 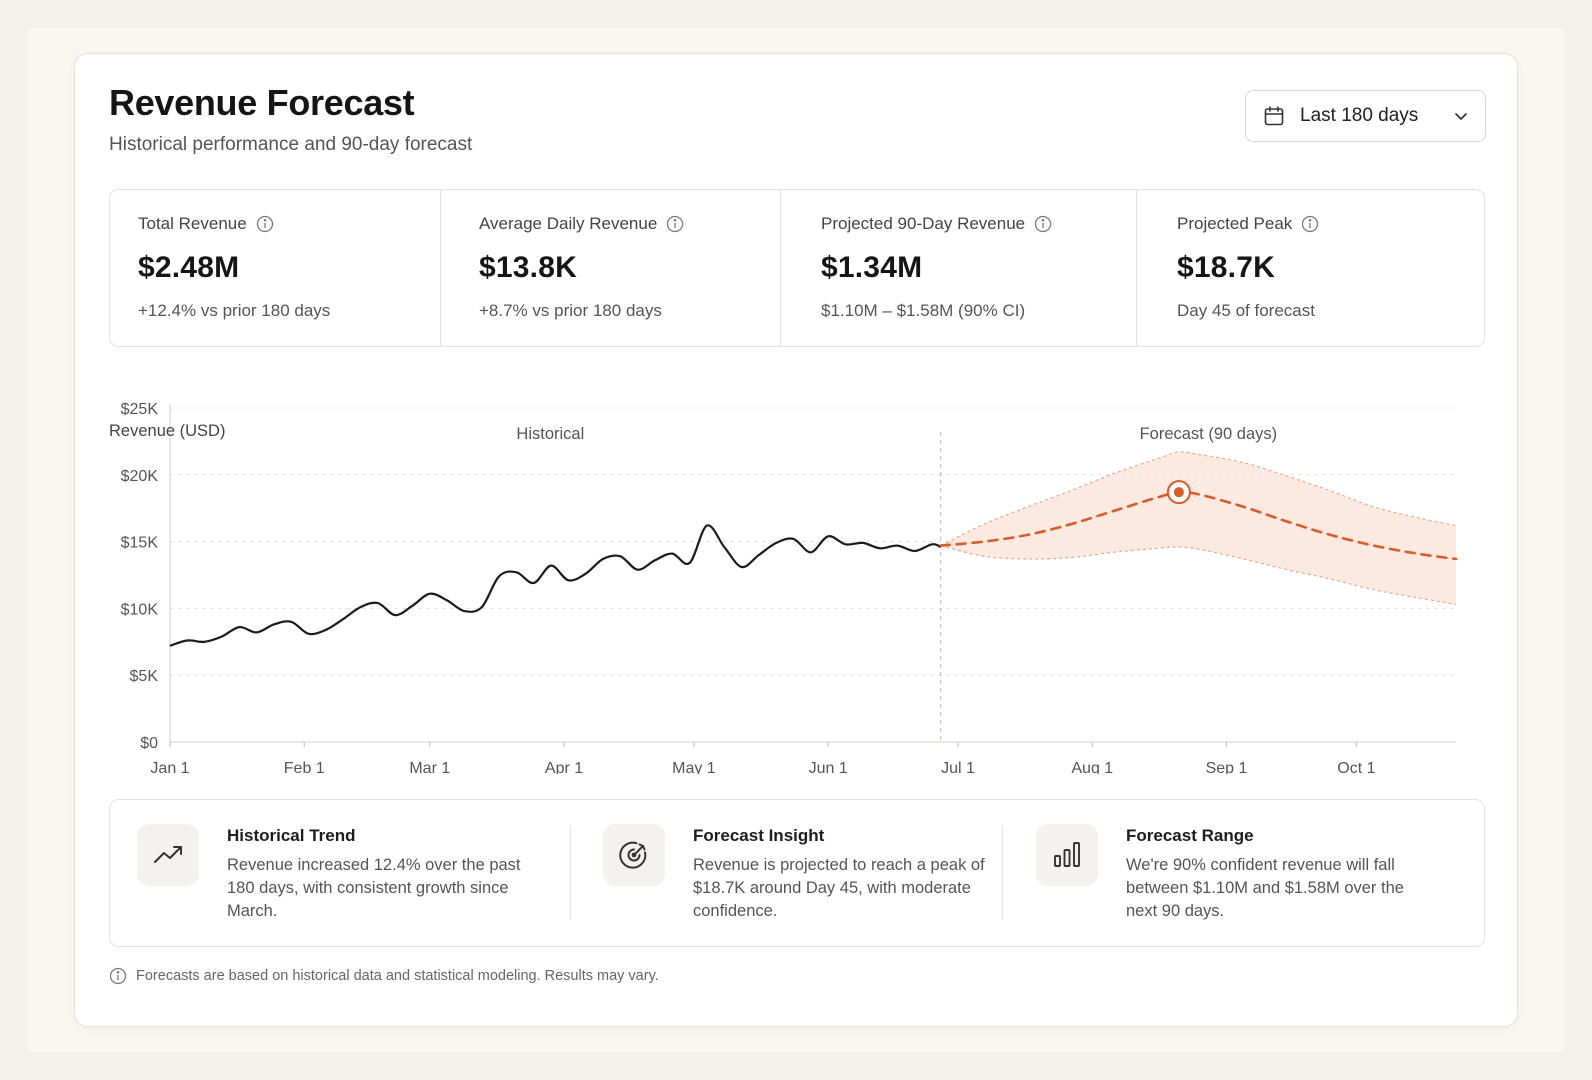 What do you see at coordinates (958, 767) in the screenshot?
I see `x-tick-label: Jul 1` at bounding box center [958, 767].